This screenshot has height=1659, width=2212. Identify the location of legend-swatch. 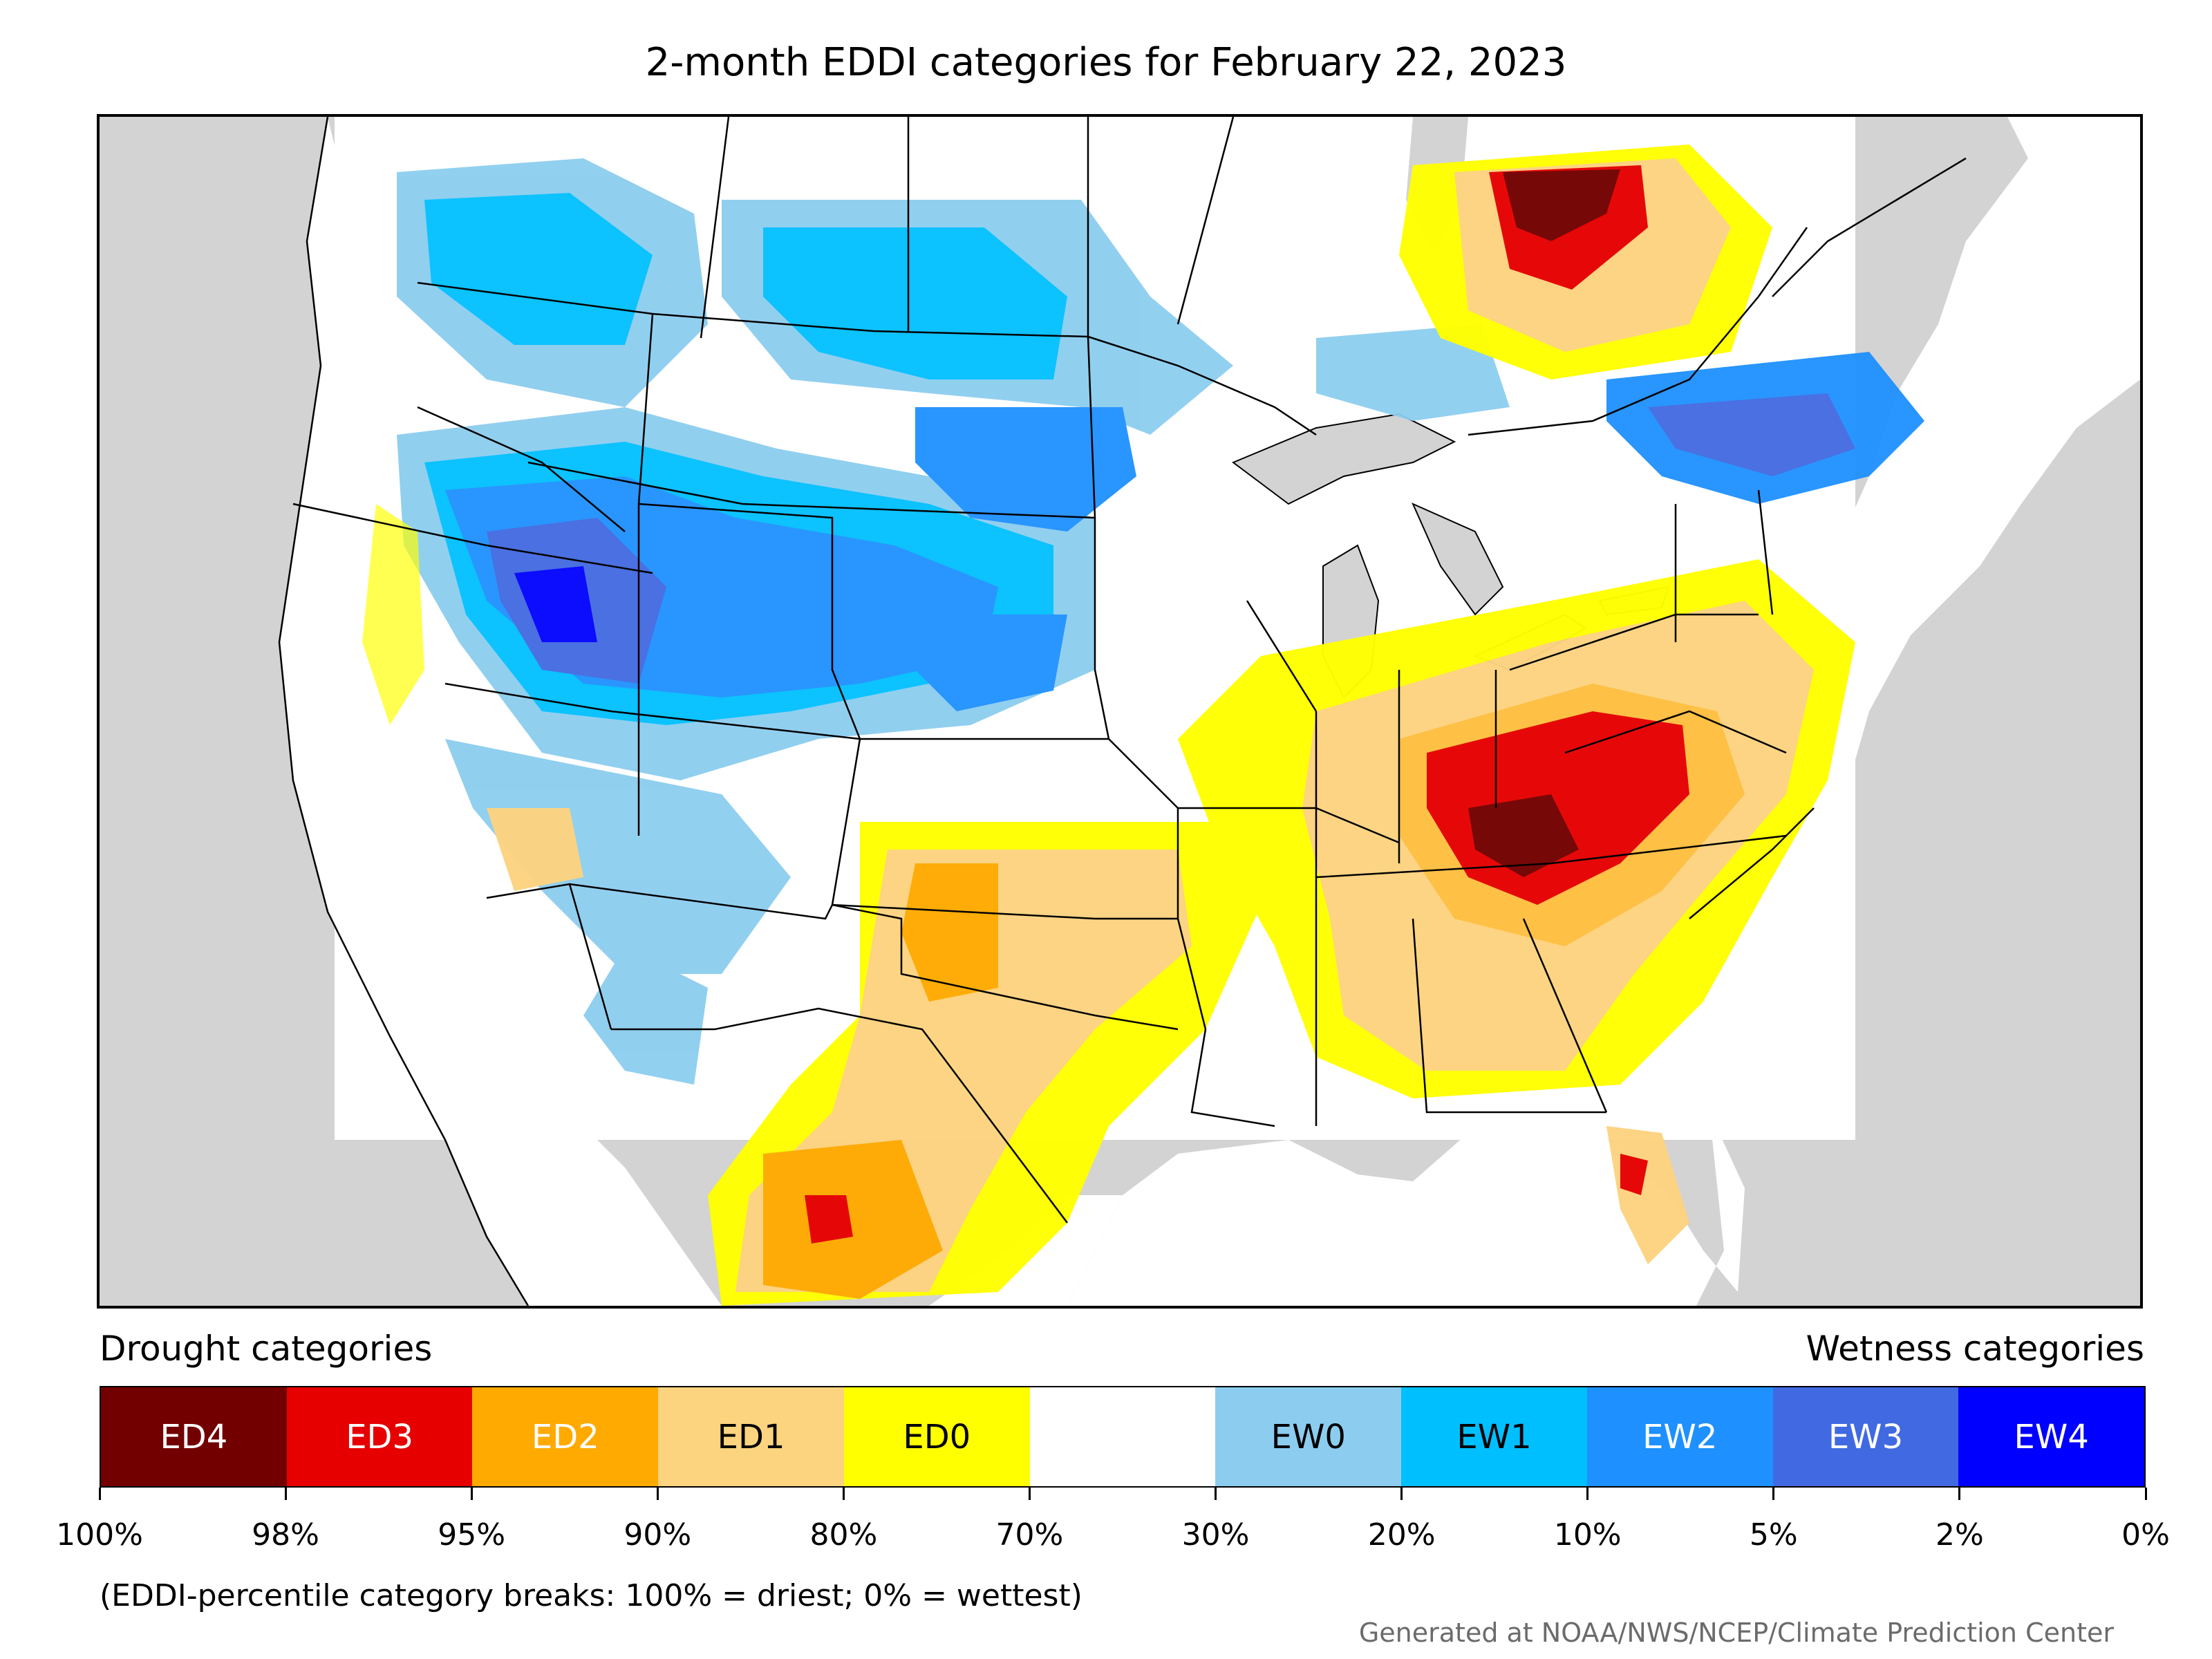
(1122, 1436).